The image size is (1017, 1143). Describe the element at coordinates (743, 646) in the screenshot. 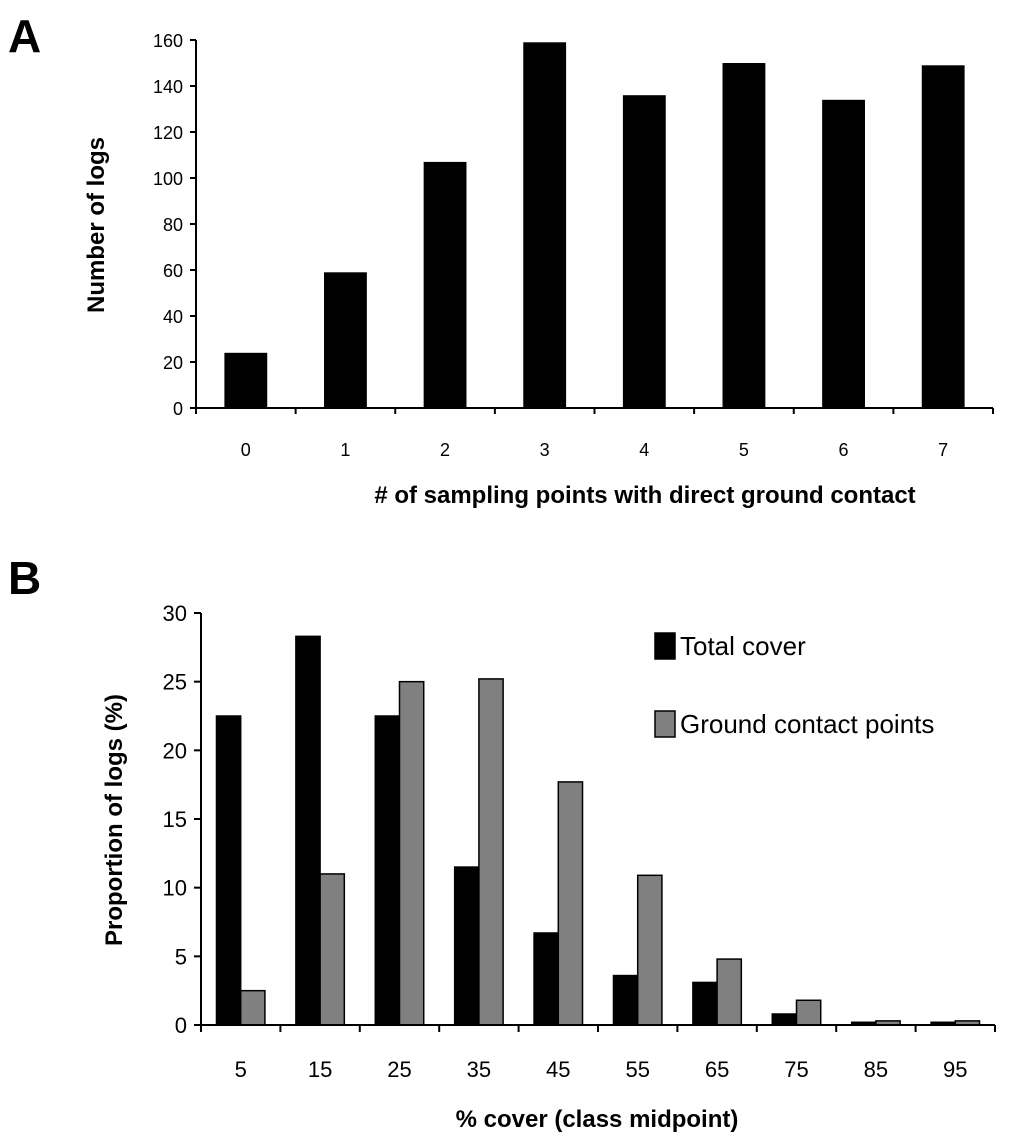

I see `legend-label-total-cover: Total cover` at that location.